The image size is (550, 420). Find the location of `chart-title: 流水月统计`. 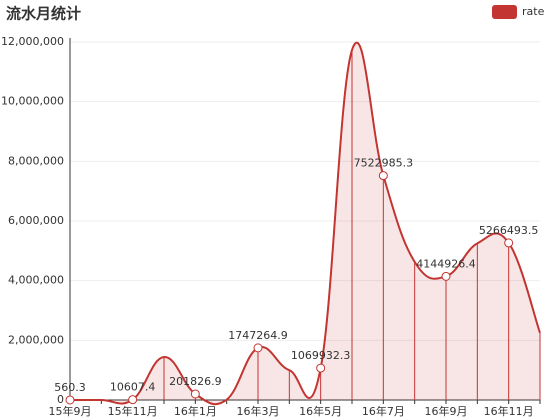

chart-title: 流水月统计 is located at coordinates (43, 14).